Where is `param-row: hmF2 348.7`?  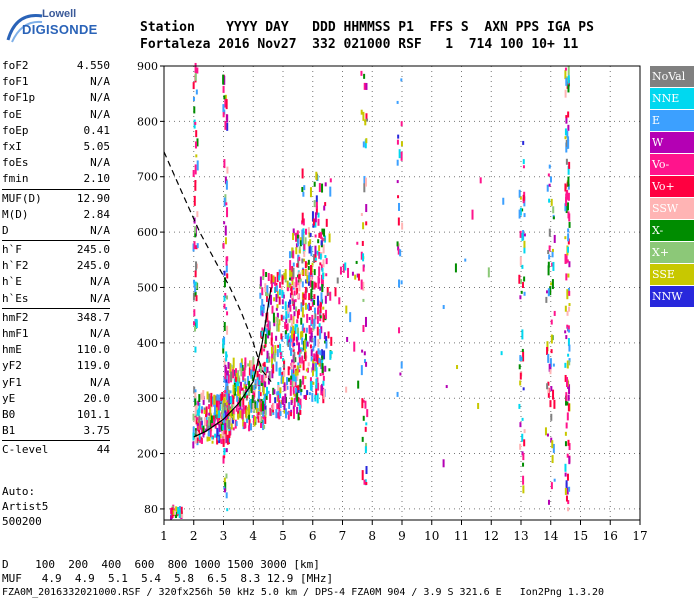 param-row: hmF2 348.7 is located at coordinates (56, 318).